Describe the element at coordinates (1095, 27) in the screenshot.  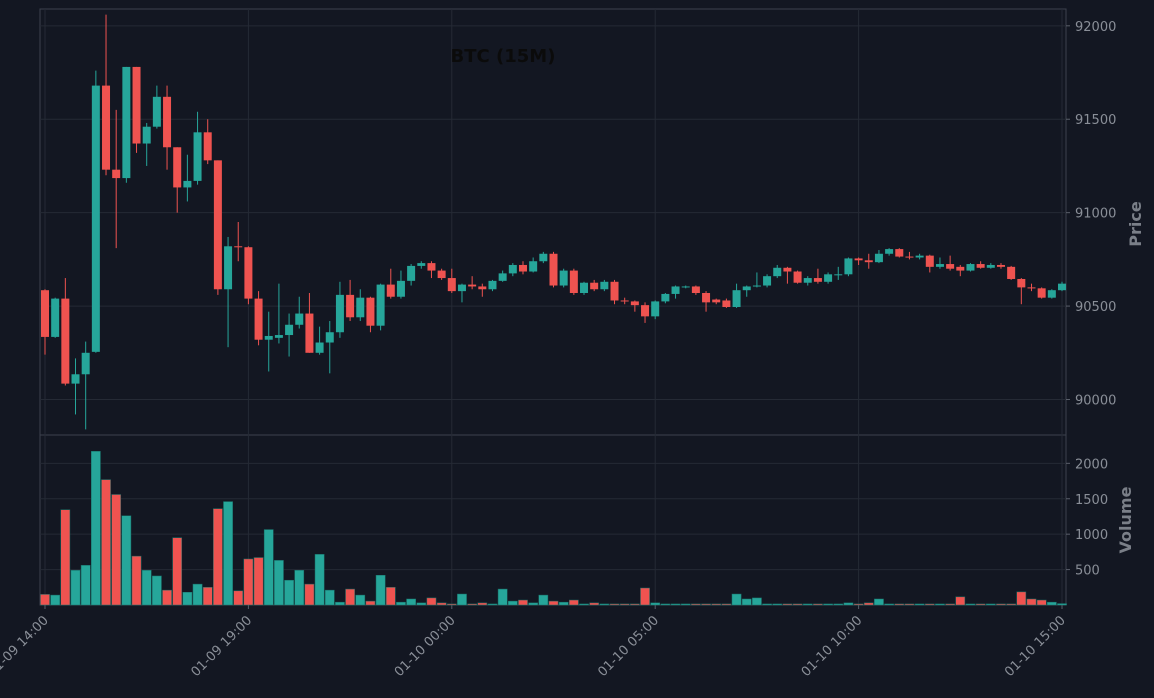
I see `y-tick-label: 92000` at that location.